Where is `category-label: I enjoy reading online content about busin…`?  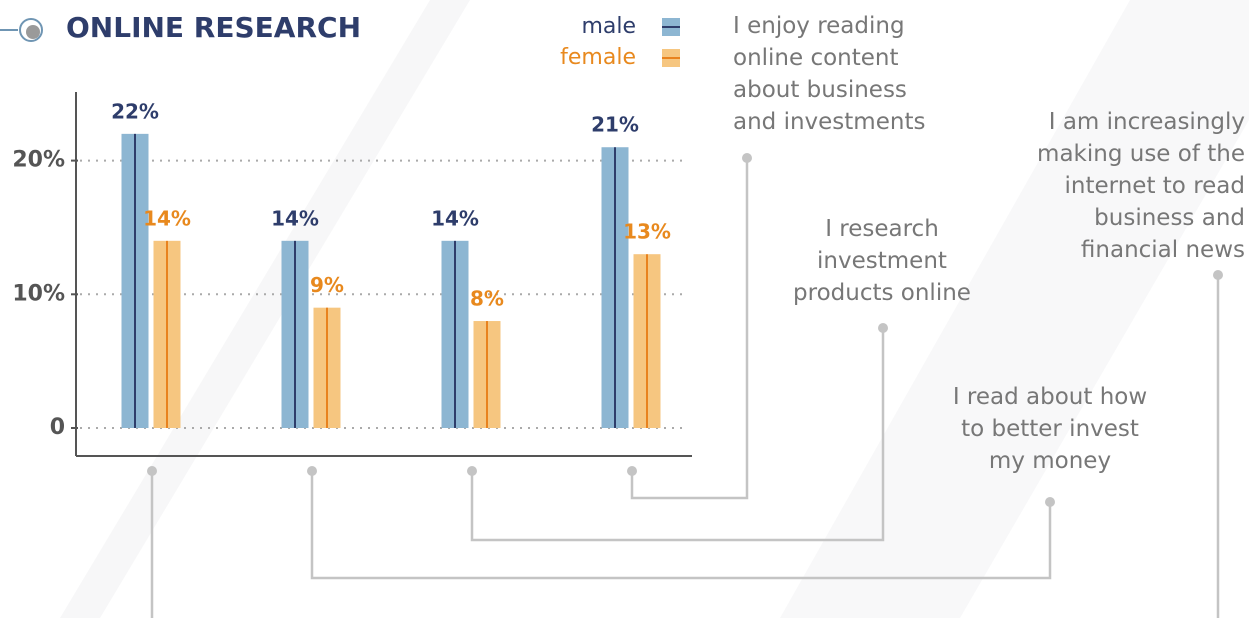 category-label: I enjoy reading online content about busin… is located at coordinates (829, 74).